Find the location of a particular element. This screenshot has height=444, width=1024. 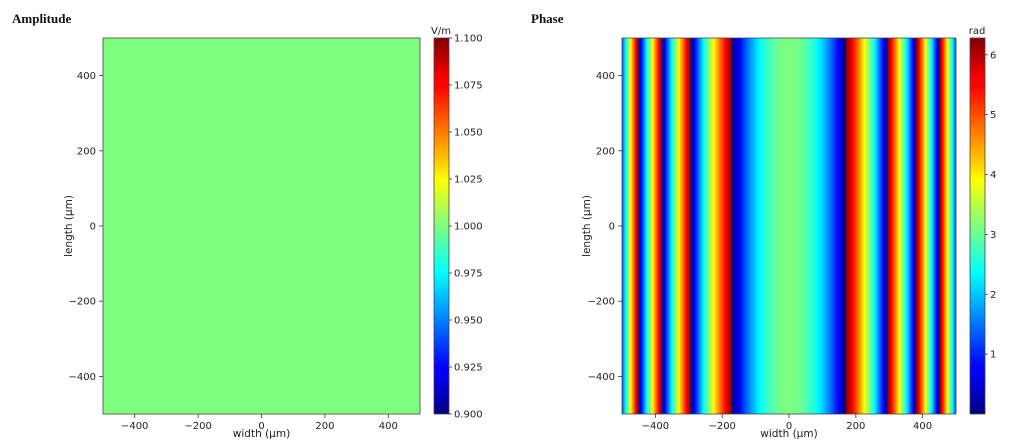

phase-x-tick-label: −200 is located at coordinates (721, 426).